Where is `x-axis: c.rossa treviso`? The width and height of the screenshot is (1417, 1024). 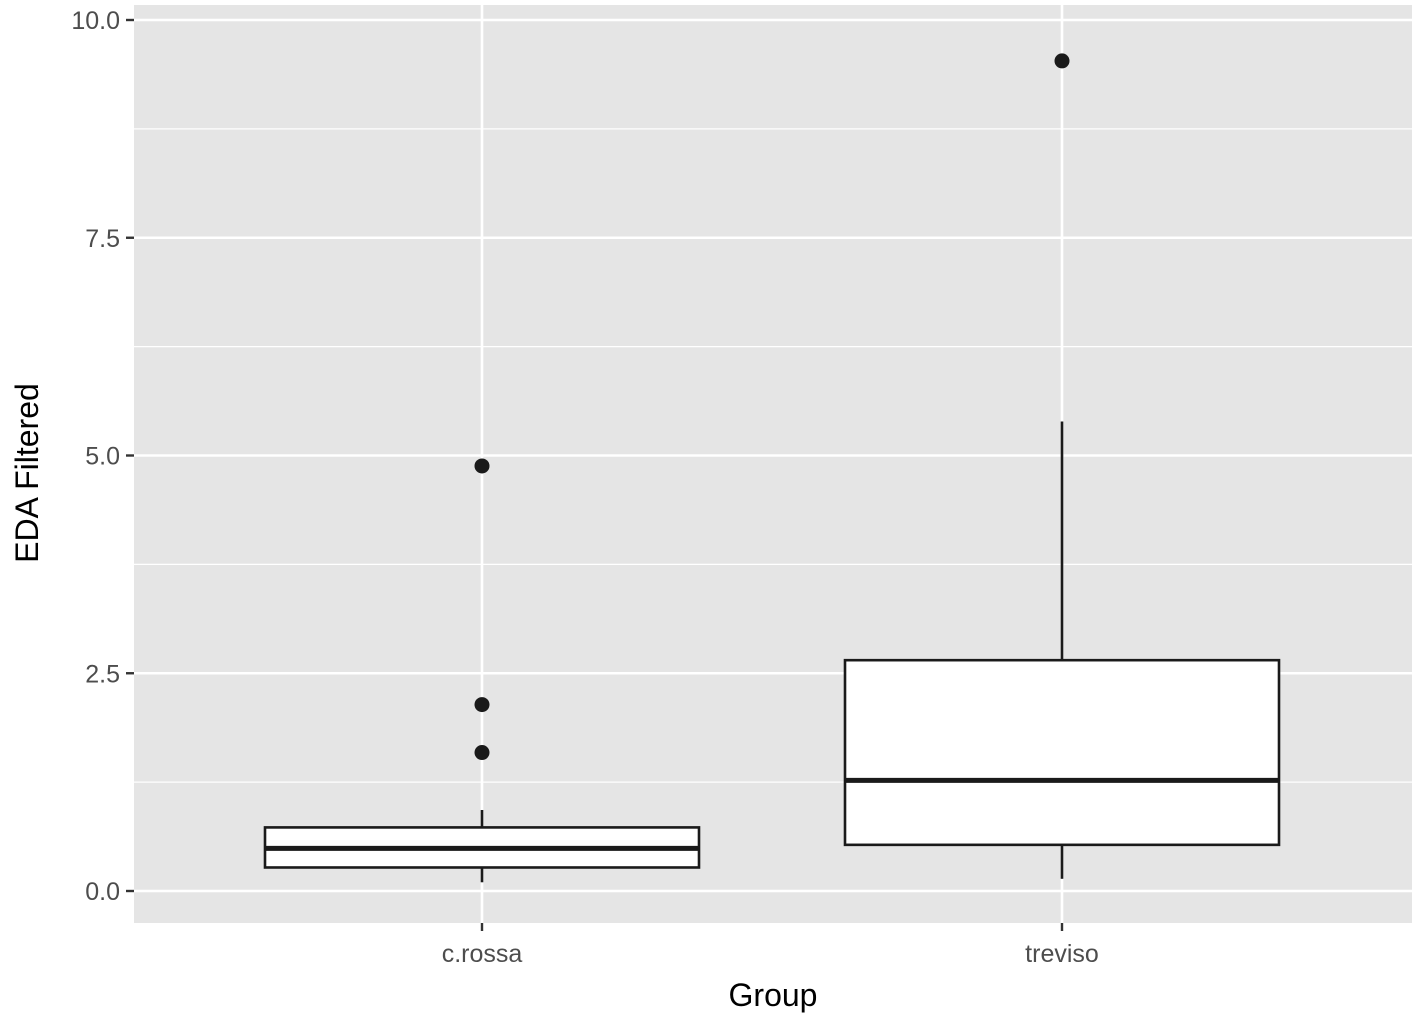
x-axis: c.rossa treviso is located at coordinates (770, 945).